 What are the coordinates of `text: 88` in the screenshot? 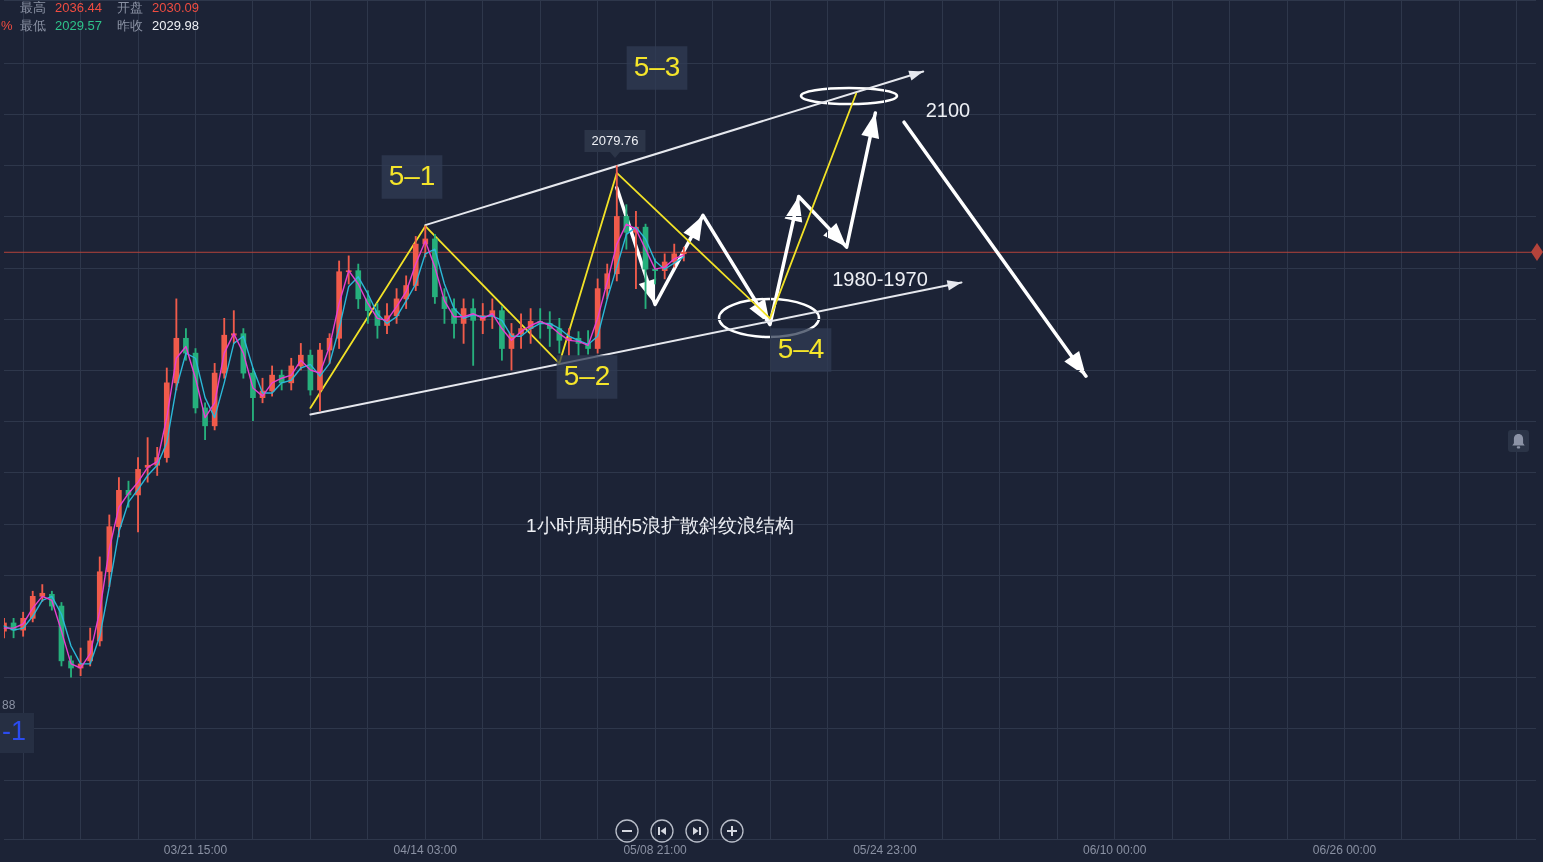 It's located at (9, 705).